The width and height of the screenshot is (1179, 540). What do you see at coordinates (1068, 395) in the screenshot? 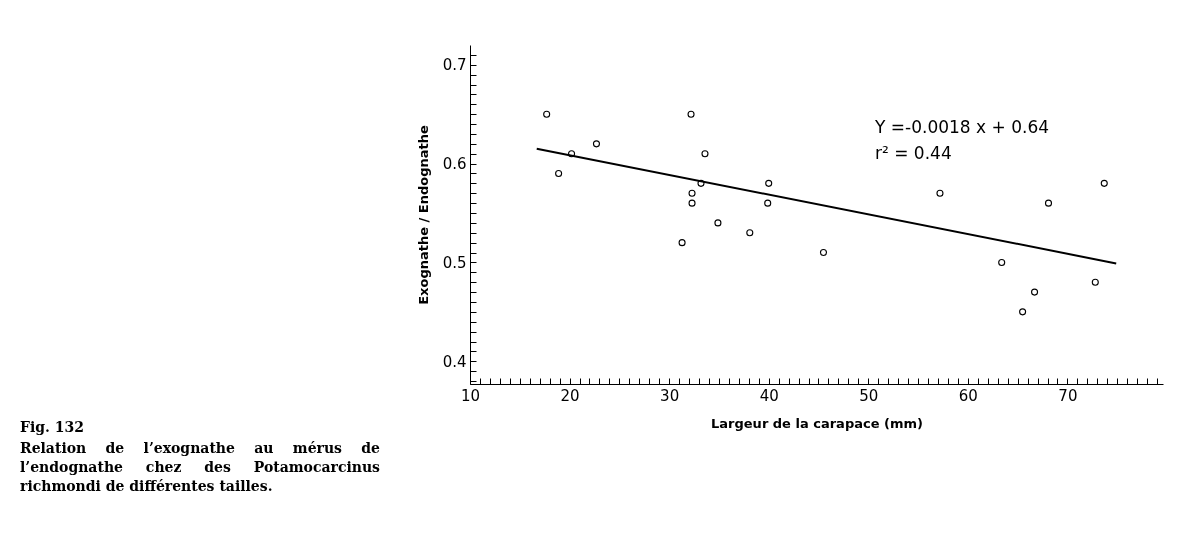
I see `x-tick-label: 70` at bounding box center [1068, 395].